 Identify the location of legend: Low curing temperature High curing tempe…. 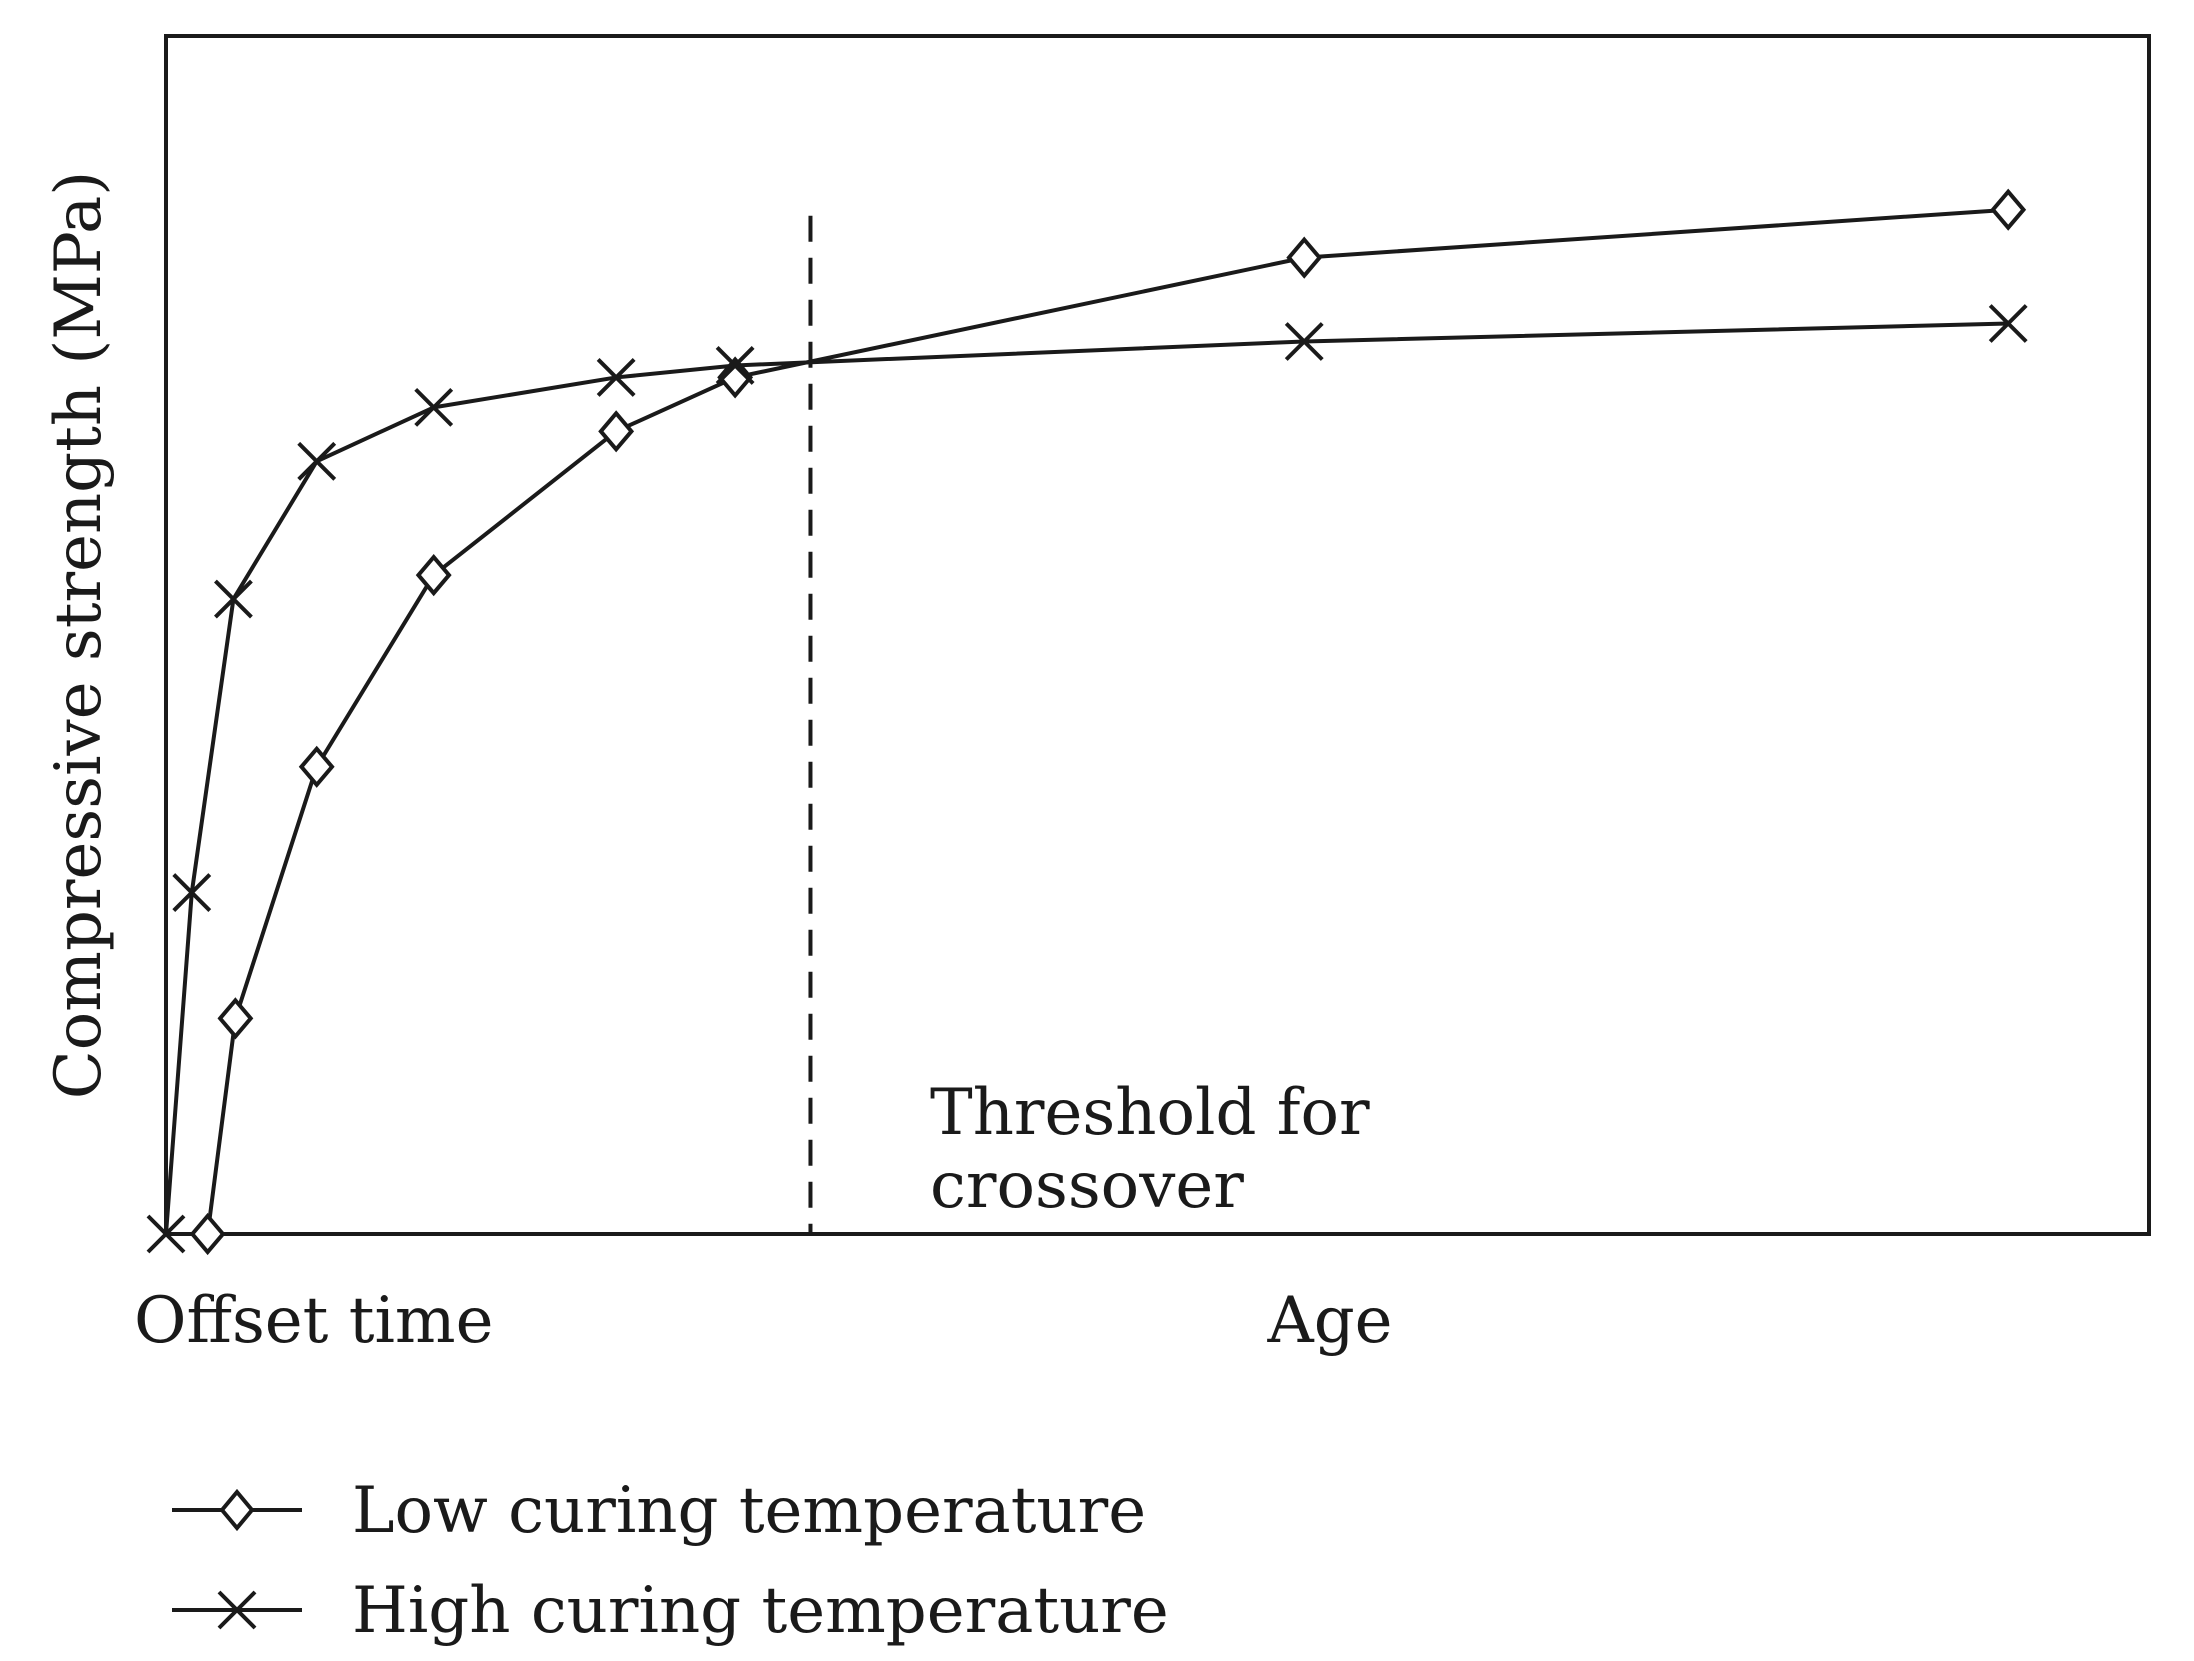
(670, 1561).